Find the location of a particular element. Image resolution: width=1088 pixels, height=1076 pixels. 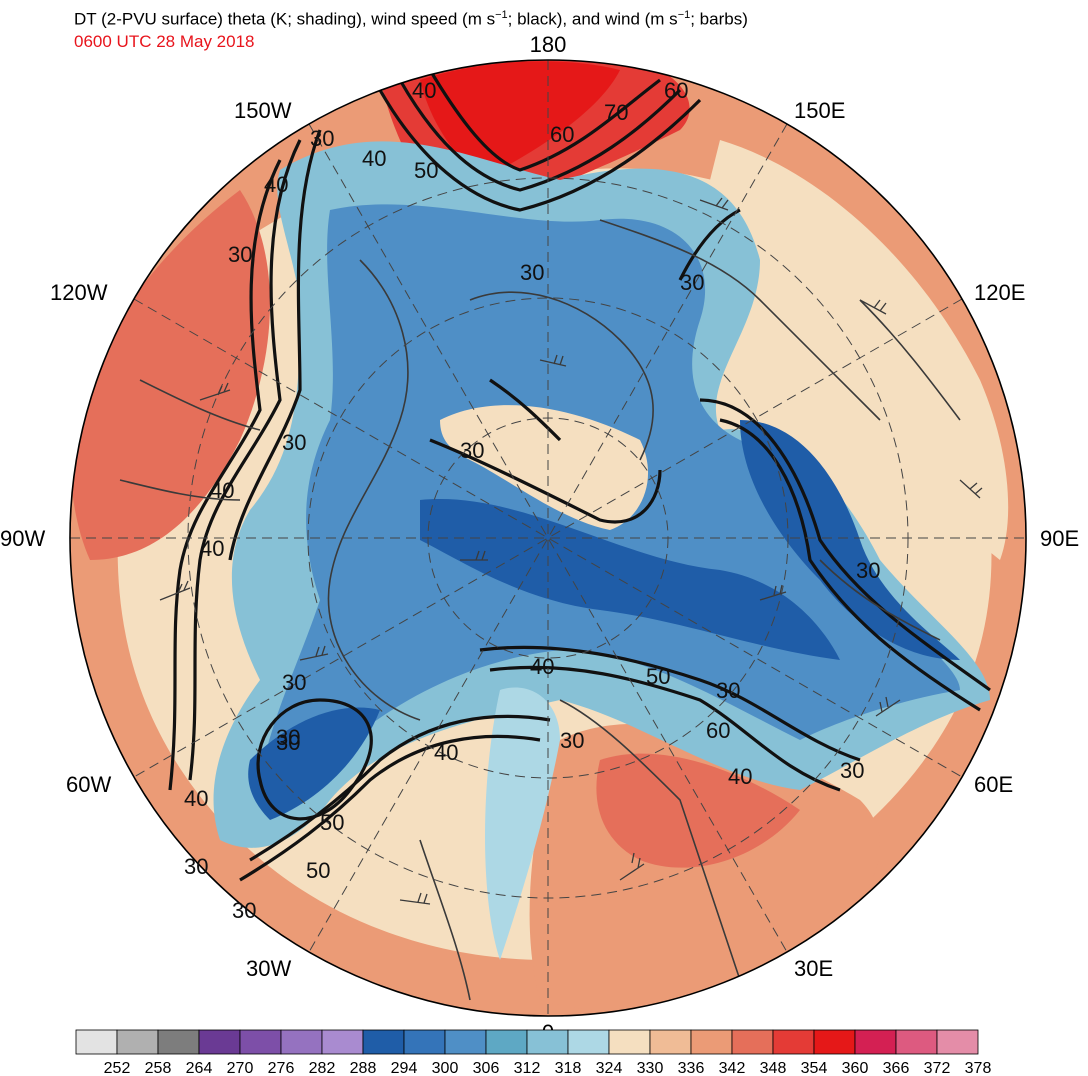

colorbar-tick-label: 372 is located at coordinates (937, 1068).